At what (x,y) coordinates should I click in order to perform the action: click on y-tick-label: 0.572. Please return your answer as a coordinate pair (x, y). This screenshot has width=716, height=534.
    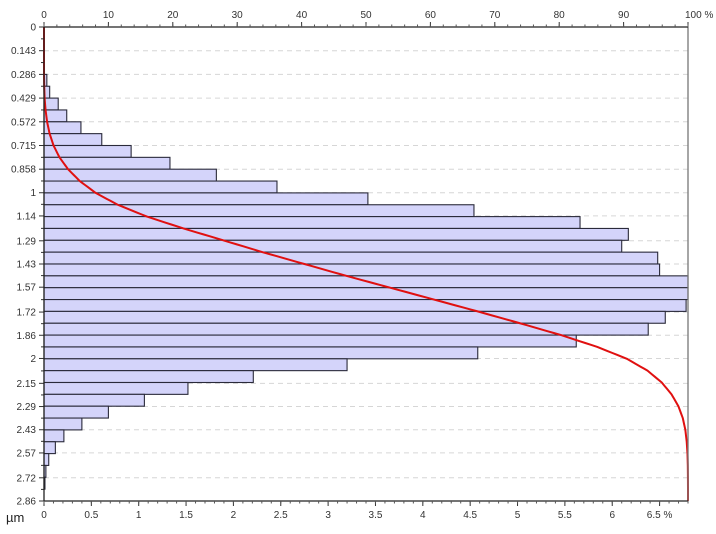
    Looking at the image, I should click on (23, 122).